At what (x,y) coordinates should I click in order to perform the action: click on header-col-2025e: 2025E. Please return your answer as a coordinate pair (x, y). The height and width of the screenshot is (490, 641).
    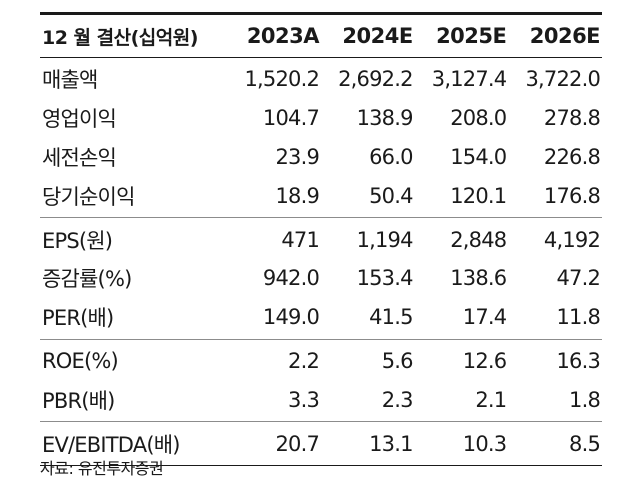
    Looking at the image, I should click on (471, 36).